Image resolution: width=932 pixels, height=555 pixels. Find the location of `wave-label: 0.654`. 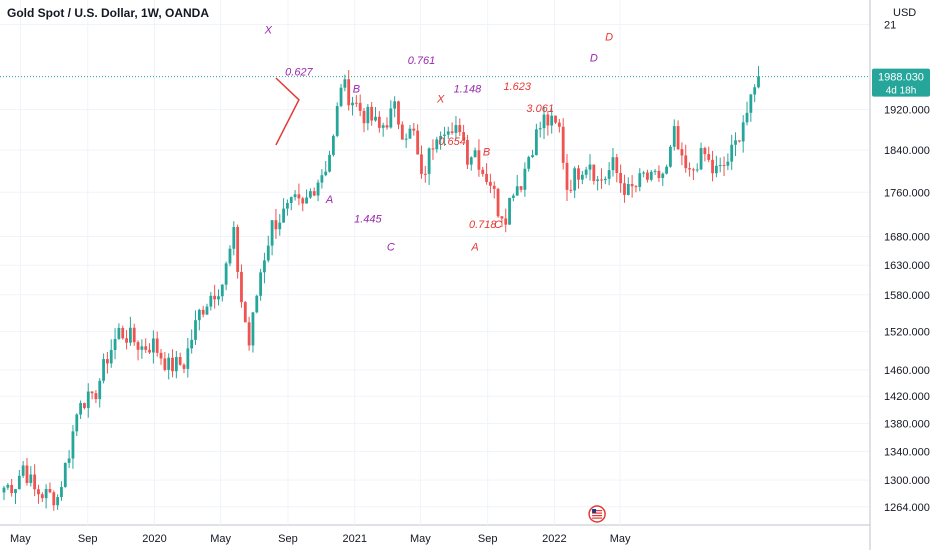

wave-label: 0.654 is located at coordinates (452, 142).